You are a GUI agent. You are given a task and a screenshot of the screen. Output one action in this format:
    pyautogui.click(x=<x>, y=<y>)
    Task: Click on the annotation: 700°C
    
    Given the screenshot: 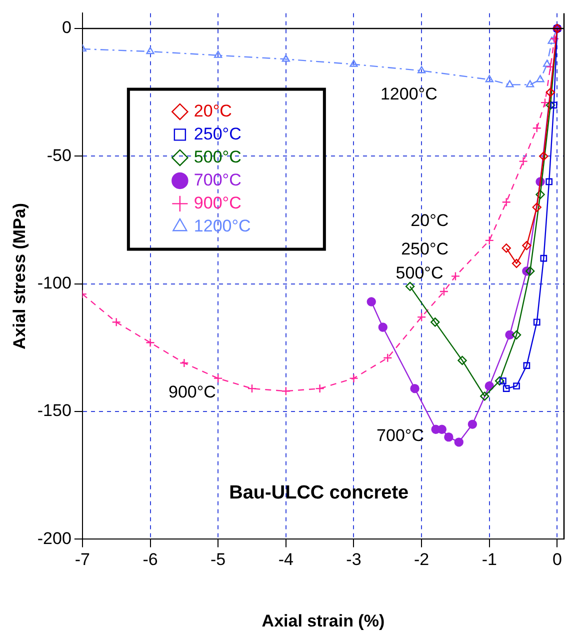 What is the action you would take?
    pyautogui.click(x=400, y=435)
    